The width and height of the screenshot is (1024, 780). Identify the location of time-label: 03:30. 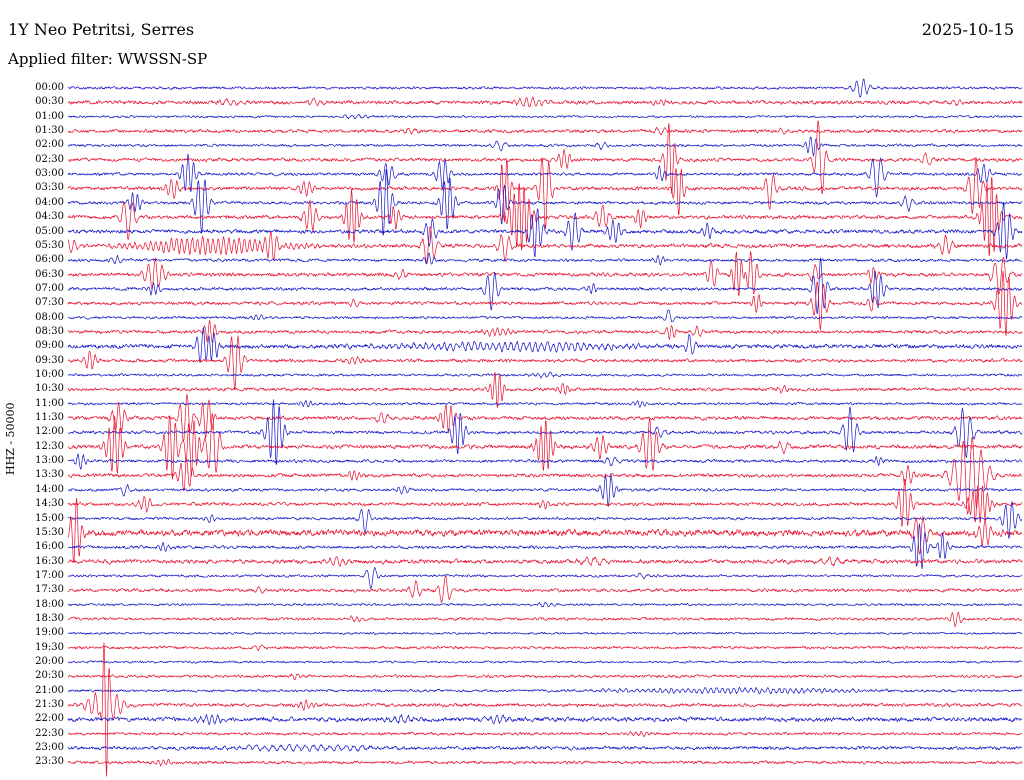
(49, 188).